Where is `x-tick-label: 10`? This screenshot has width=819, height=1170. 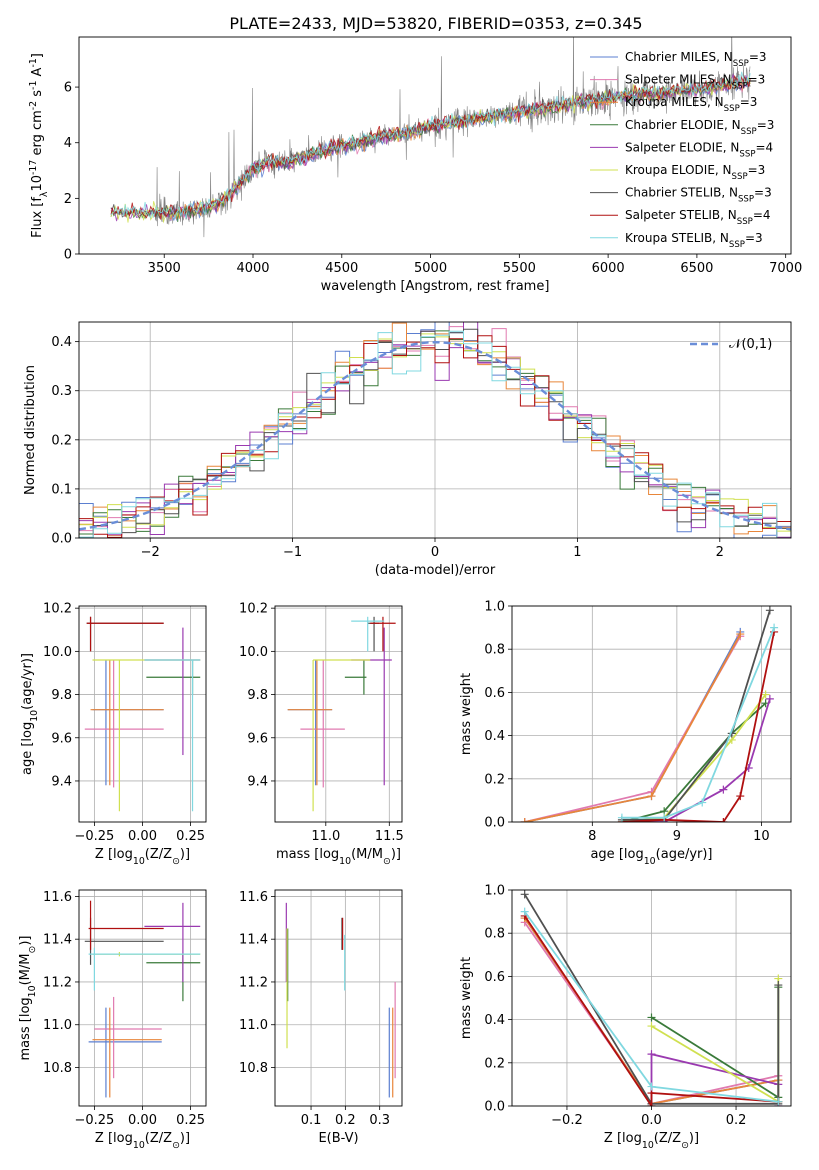
x-tick-label: 10 is located at coordinates (761, 836).